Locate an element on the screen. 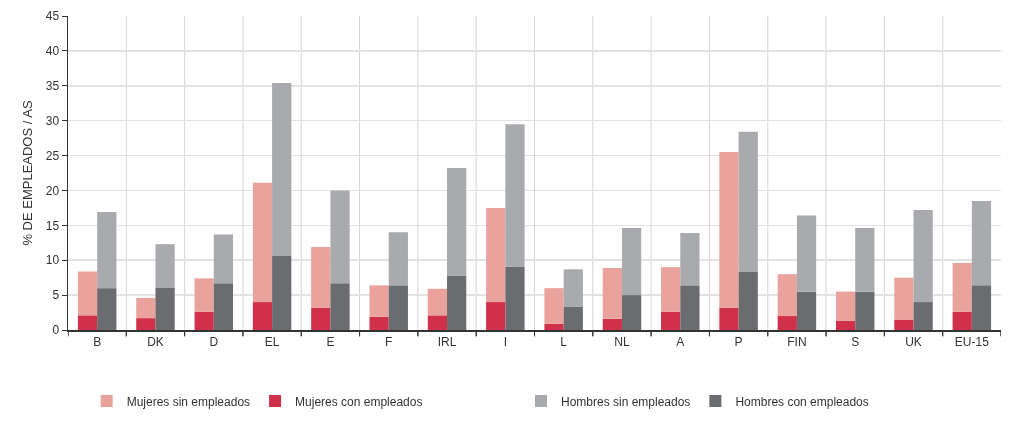 The height and width of the screenshot is (425, 1011). y-axis-title: % DE EMPLEADOS / AS is located at coordinates (27, 173).